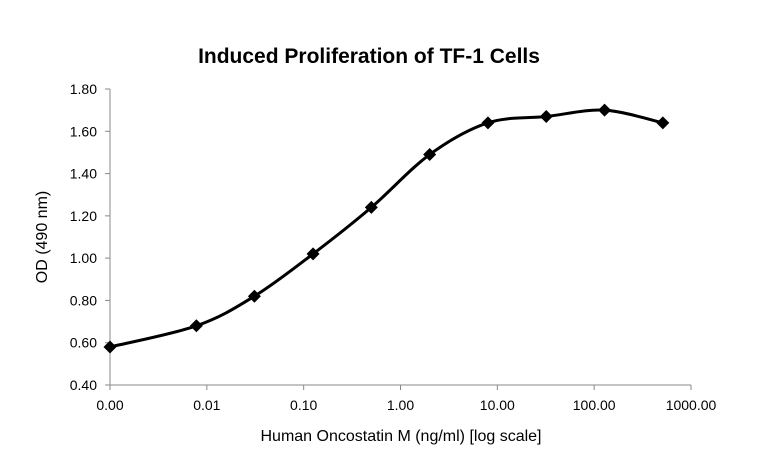  What do you see at coordinates (83, 258) in the screenshot?
I see `y-tick-label: 1.00` at bounding box center [83, 258].